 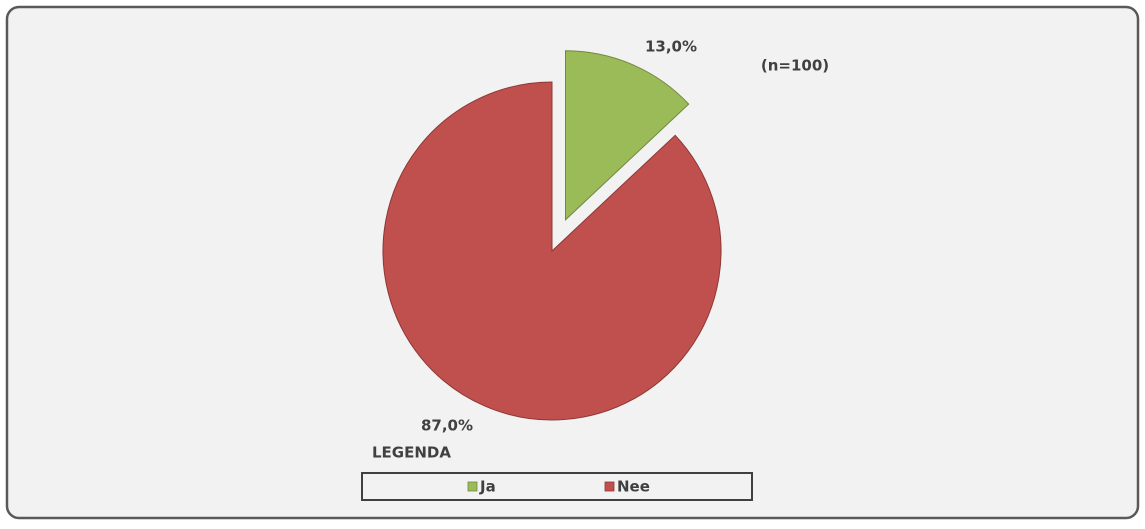 What do you see at coordinates (411, 453) in the screenshot?
I see `legend-title: LEGENDA` at bounding box center [411, 453].